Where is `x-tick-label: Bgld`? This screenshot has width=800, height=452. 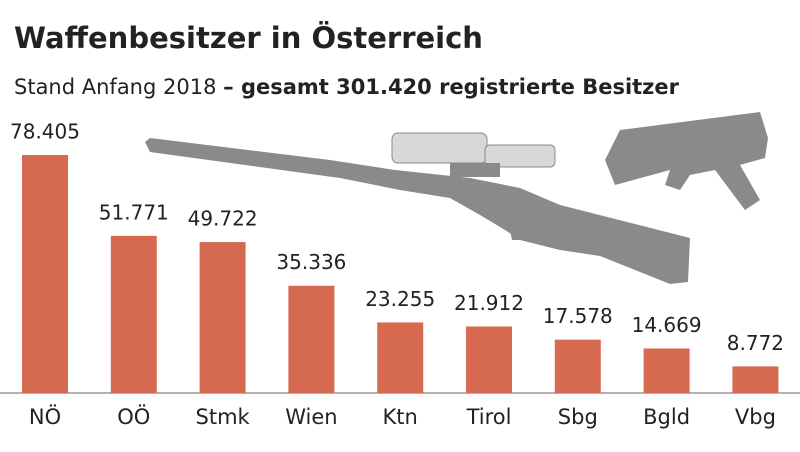 x-tick-label: Bgld is located at coordinates (666, 417).